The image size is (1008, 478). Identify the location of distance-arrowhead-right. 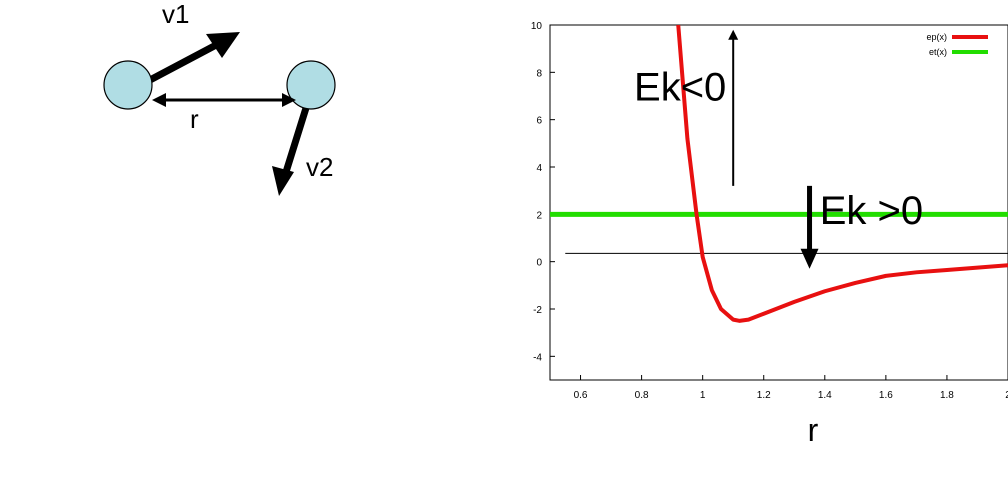
(289, 100).